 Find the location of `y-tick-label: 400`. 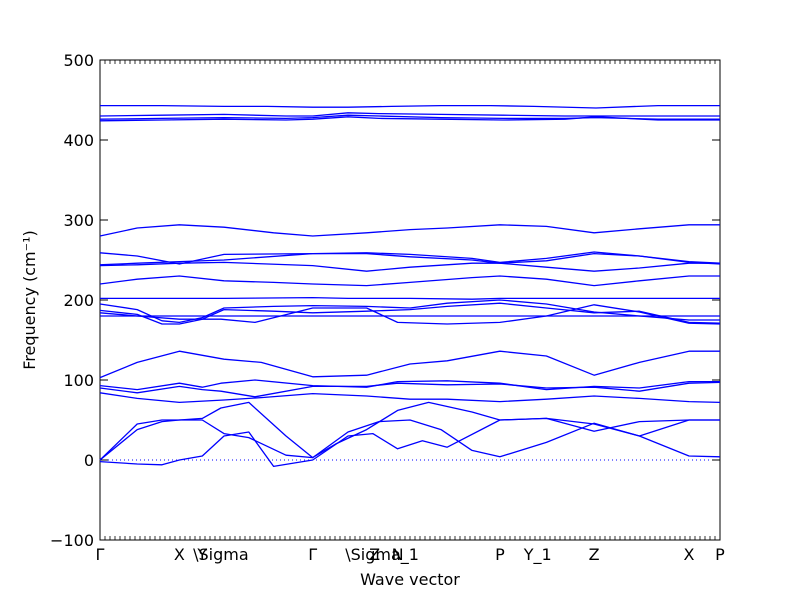

y-tick-label: 400 is located at coordinates (78, 140).